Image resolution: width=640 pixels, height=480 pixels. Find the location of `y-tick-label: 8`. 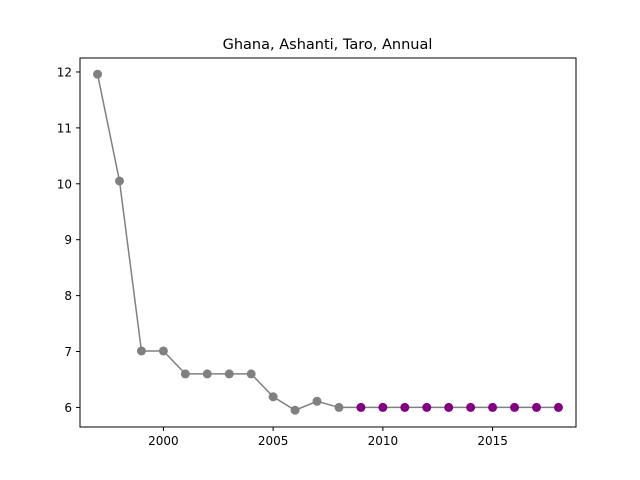

y-tick-label: 8 is located at coordinates (68, 296).